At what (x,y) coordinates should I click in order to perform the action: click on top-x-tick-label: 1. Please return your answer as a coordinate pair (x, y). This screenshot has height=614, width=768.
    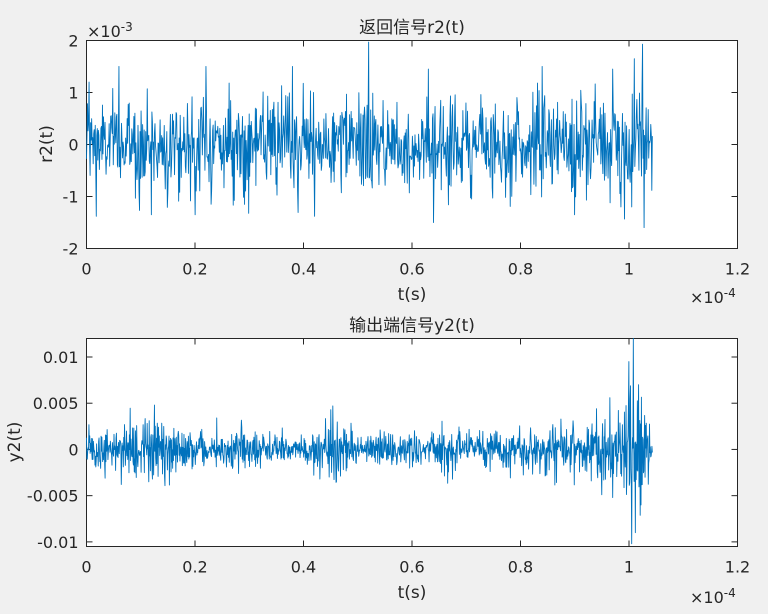
    Looking at the image, I should click on (629, 269).